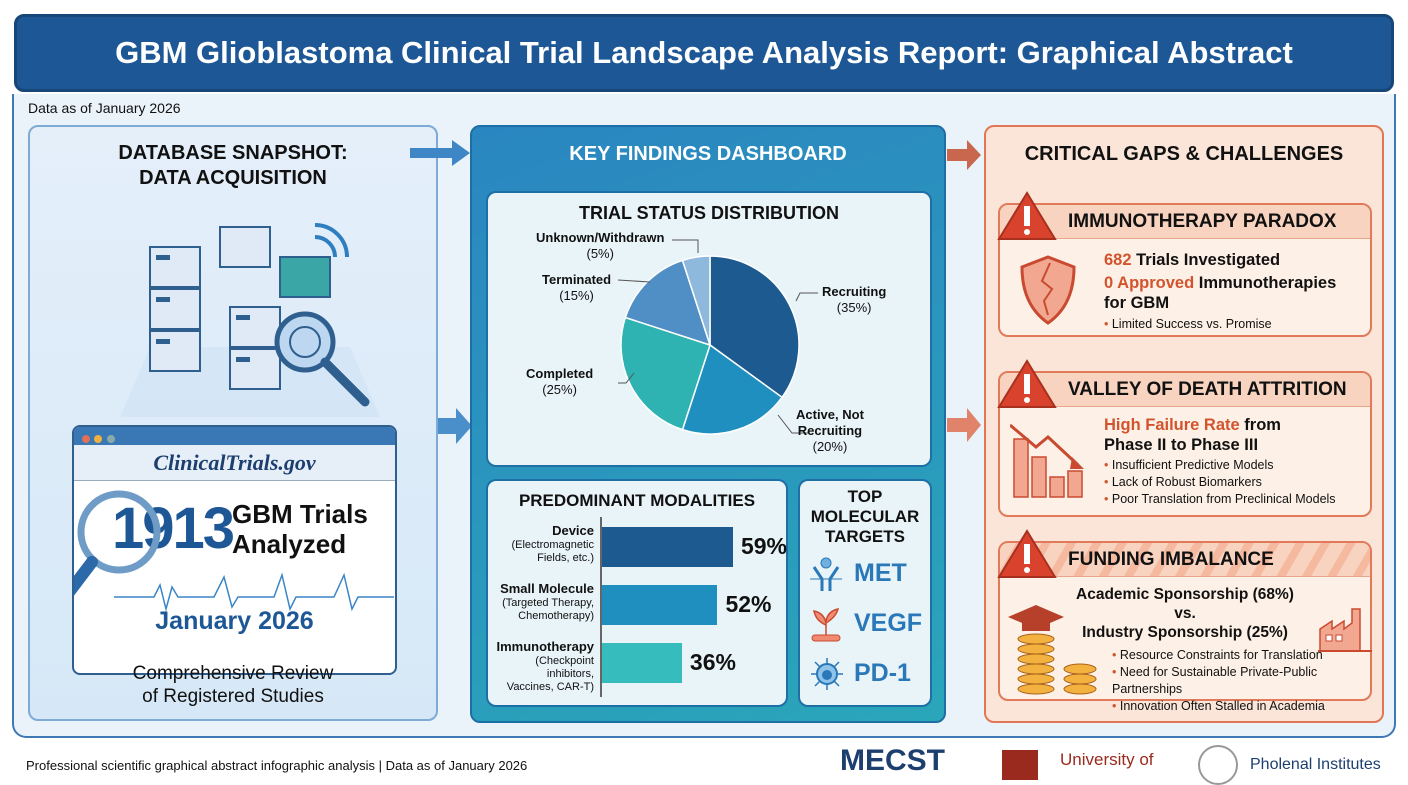  Describe the element at coordinates (1241, 655) in the screenshot. I see `bullet-item: Resource Constraints for Translation` at that location.